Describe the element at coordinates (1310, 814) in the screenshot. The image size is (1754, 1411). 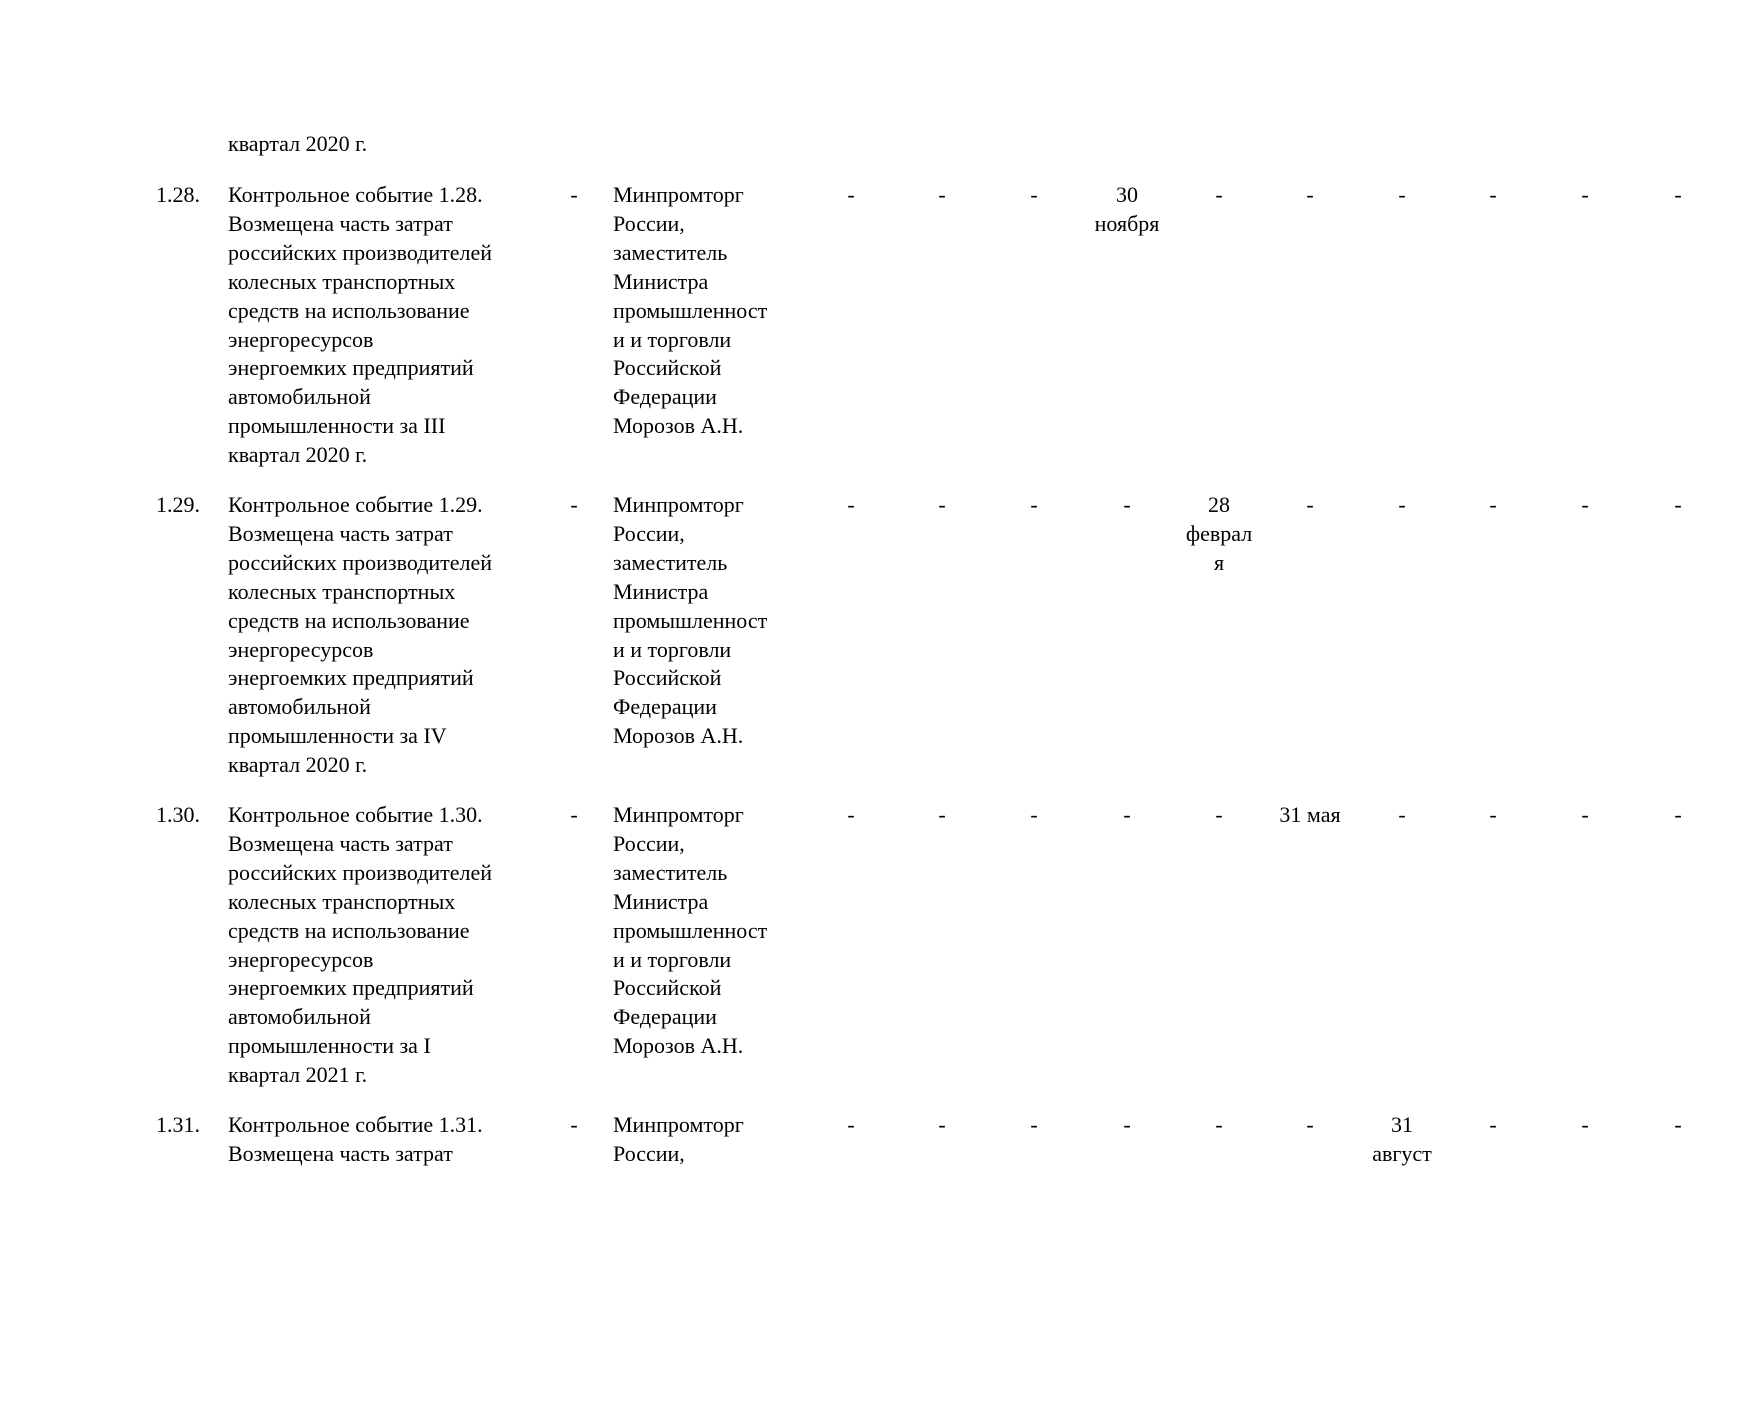
I see `date-cell: 31 мая` at that location.